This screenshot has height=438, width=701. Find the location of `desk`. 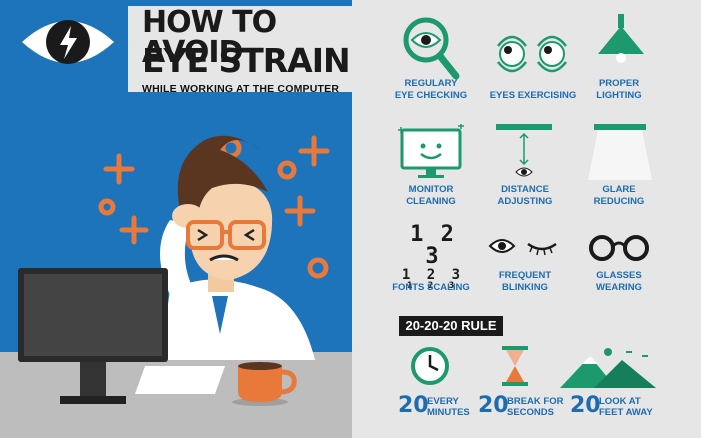

desk is located at coordinates (176, 395).